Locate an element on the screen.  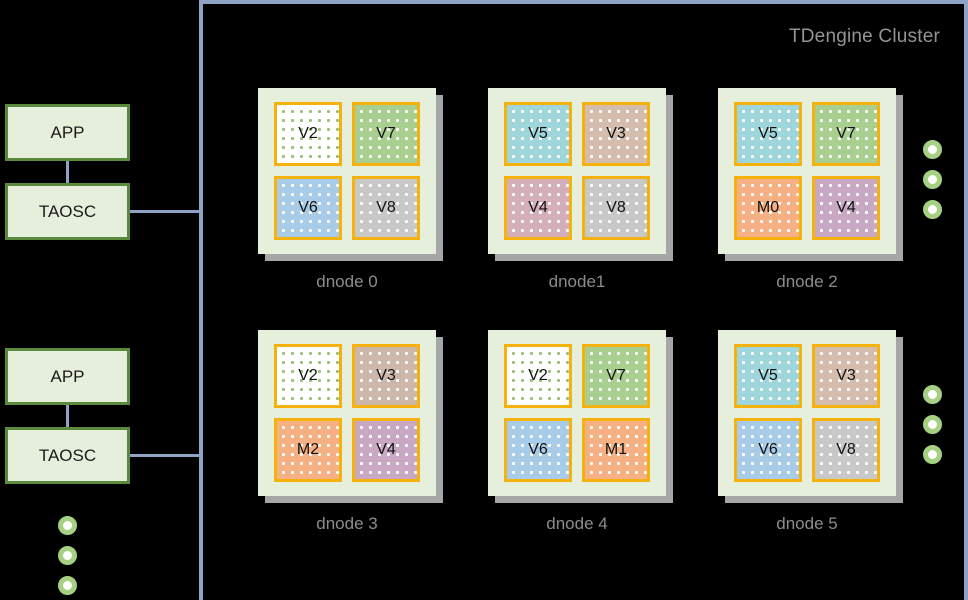
taosc-box-2: TAOSC is located at coordinates (67, 455).